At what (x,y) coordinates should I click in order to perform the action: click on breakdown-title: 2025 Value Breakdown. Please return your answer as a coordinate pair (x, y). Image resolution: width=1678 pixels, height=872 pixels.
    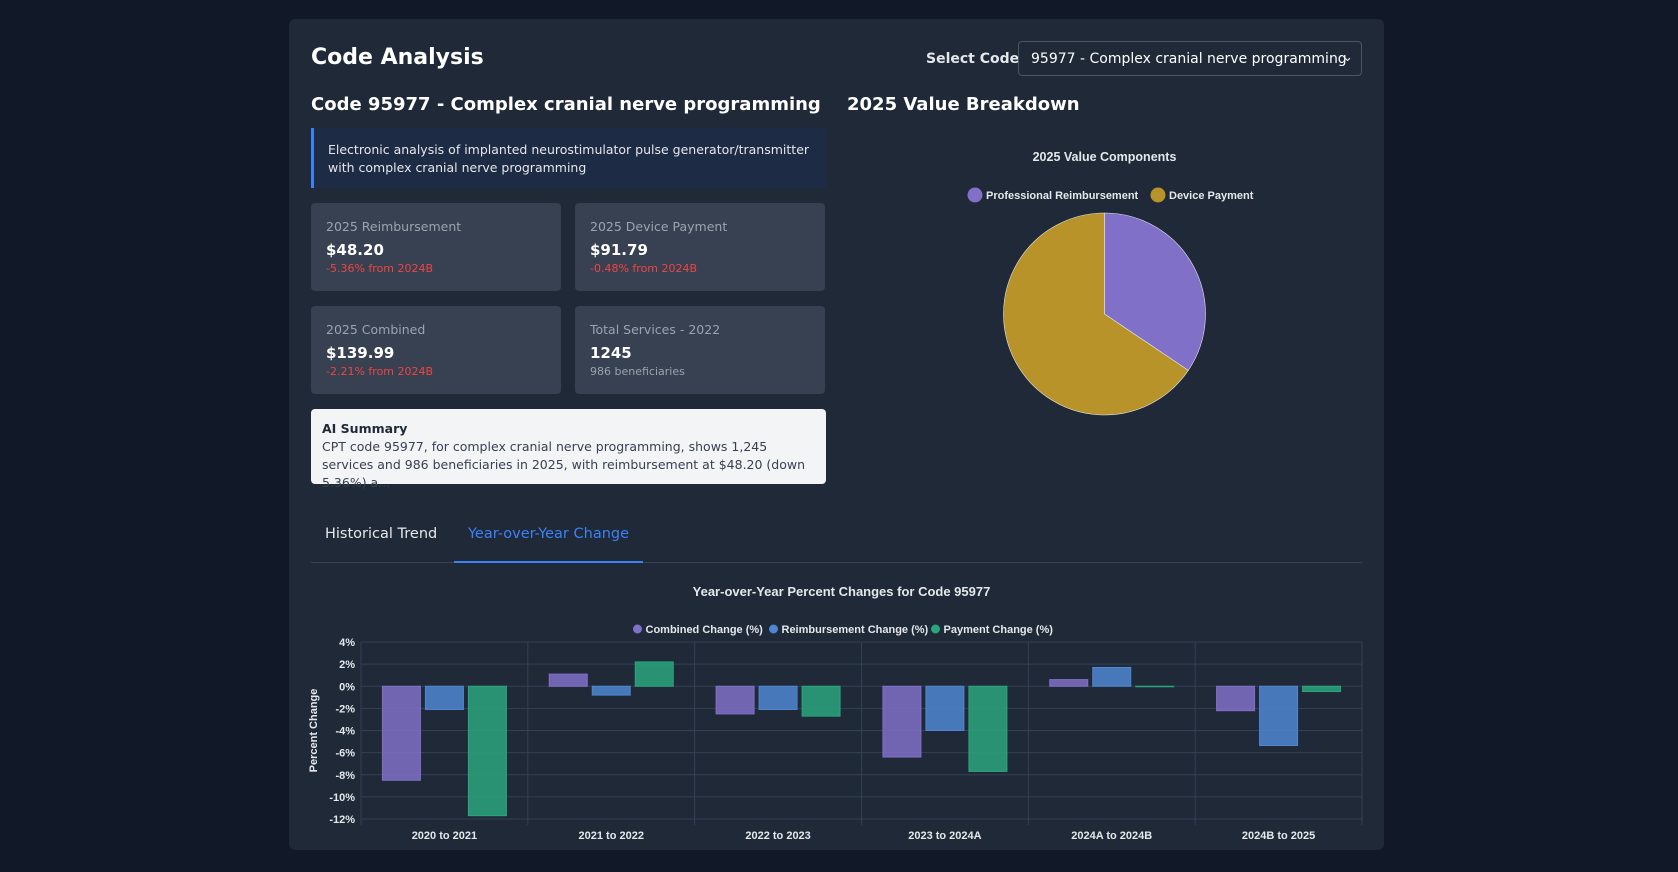
    Looking at the image, I should click on (963, 104).